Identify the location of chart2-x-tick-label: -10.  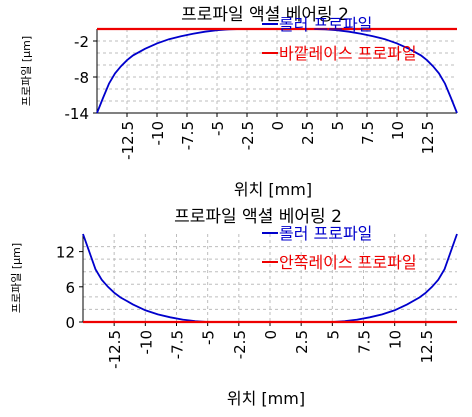
(146, 342).